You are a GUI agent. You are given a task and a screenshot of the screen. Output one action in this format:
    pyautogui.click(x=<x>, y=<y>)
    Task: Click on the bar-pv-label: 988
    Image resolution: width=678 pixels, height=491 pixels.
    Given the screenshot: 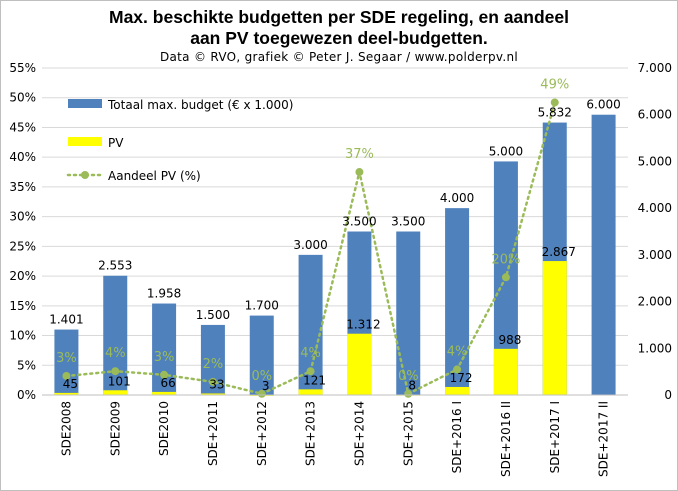 What is the action you would take?
    pyautogui.click(x=509, y=340)
    